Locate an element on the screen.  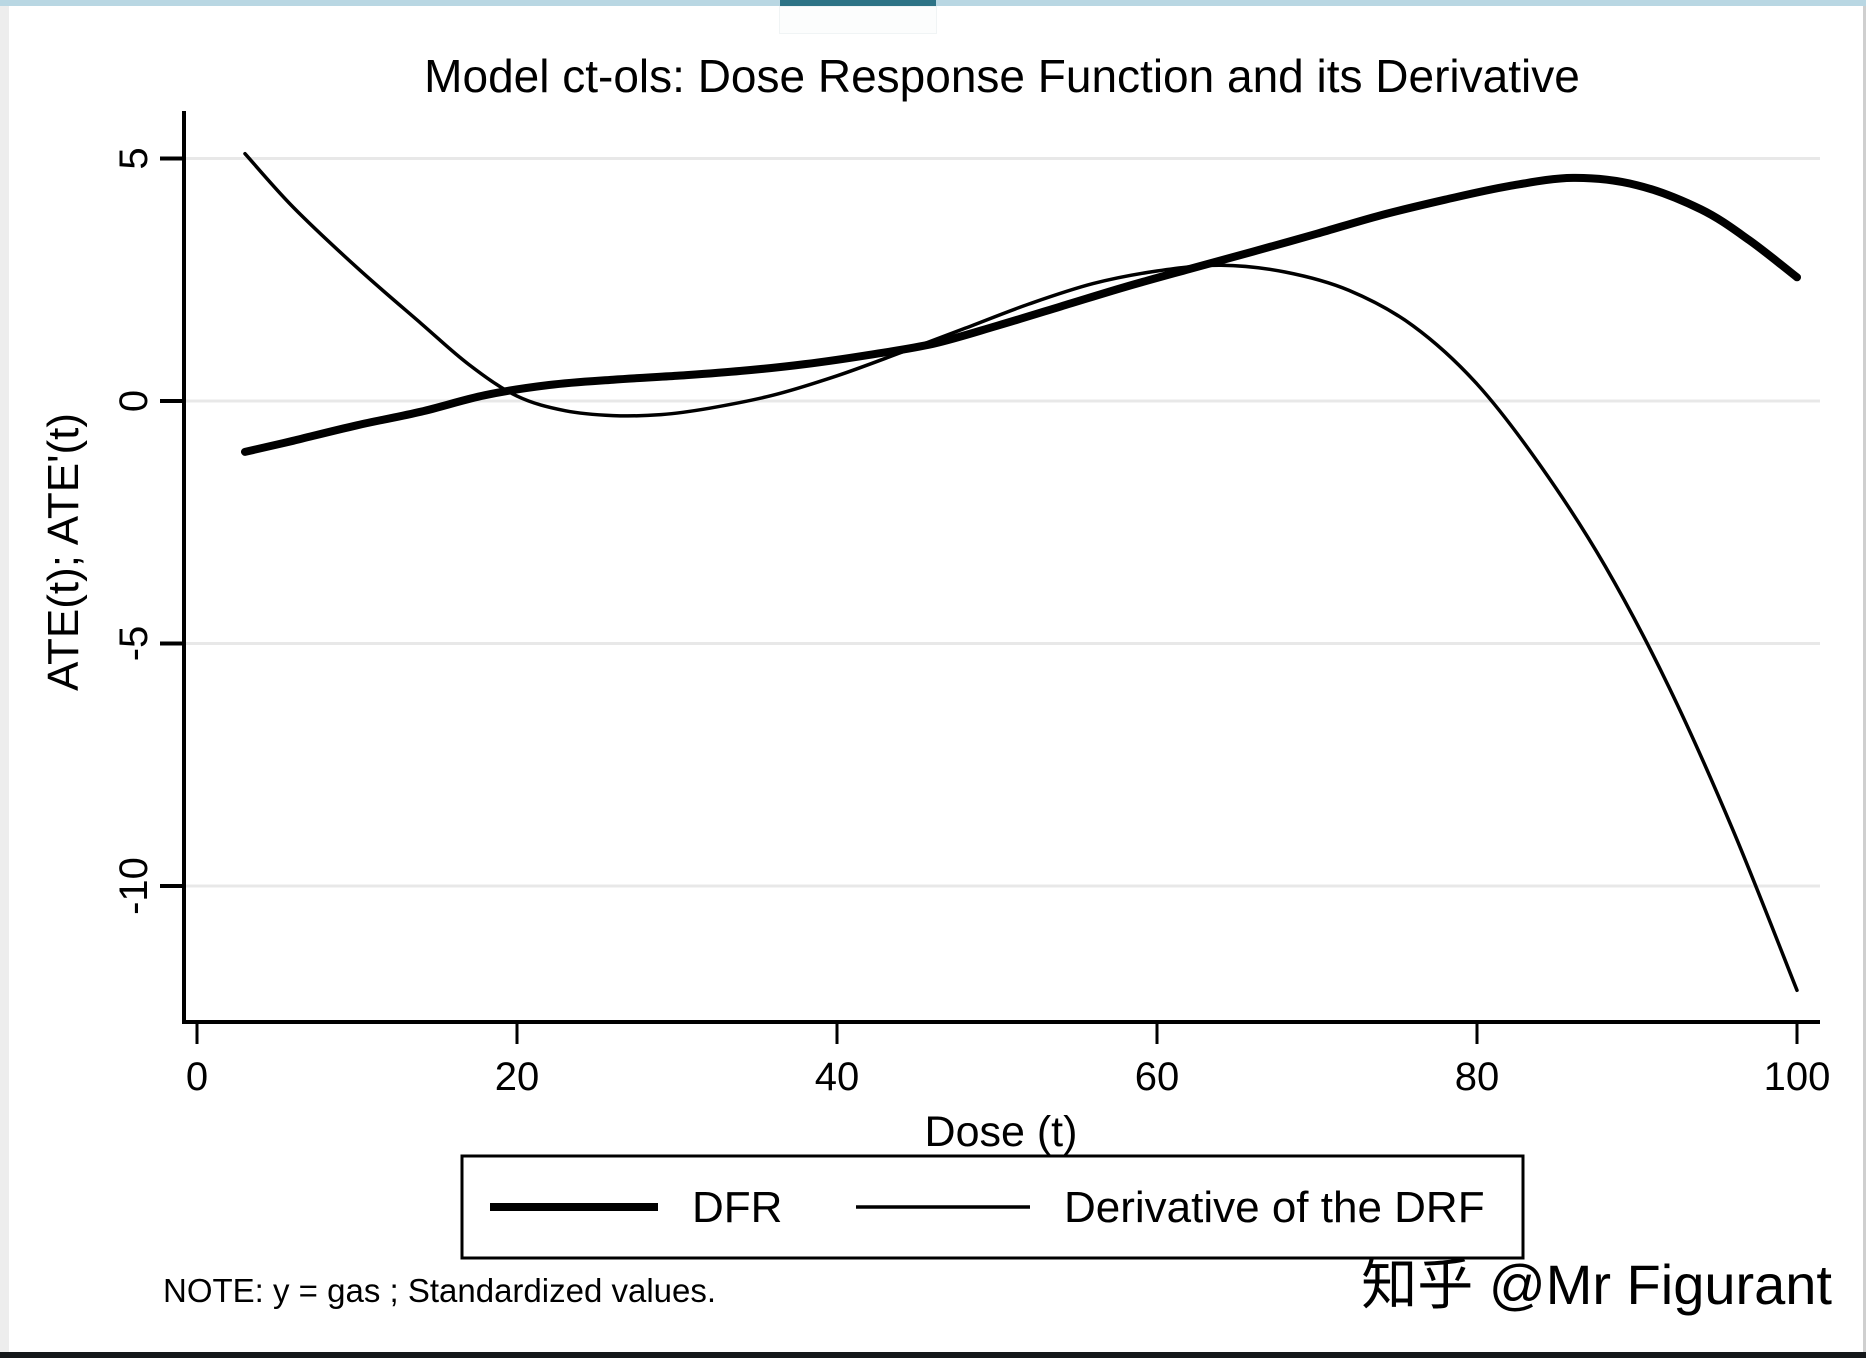
y-tick-label-0: 0 is located at coordinates (134, 401).